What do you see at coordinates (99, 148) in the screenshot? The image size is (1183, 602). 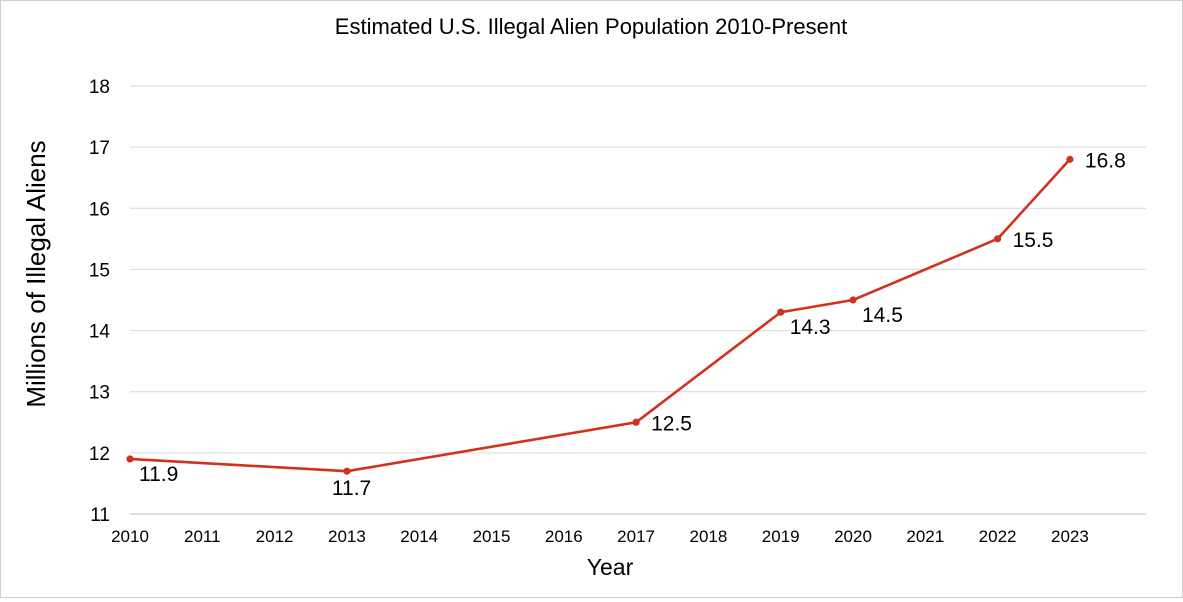 I see `y-tick-label: 17` at bounding box center [99, 148].